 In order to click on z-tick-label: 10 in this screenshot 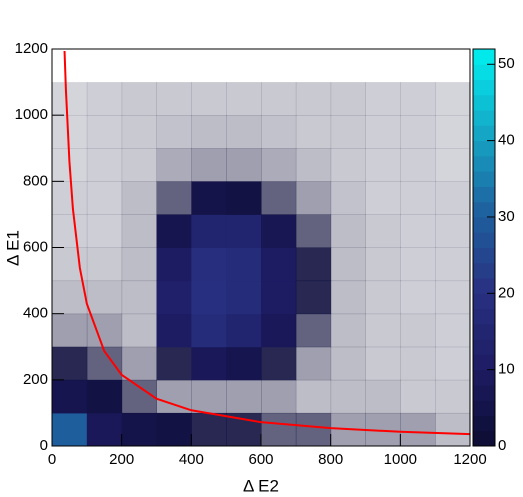, I will do `click(506, 369)`.